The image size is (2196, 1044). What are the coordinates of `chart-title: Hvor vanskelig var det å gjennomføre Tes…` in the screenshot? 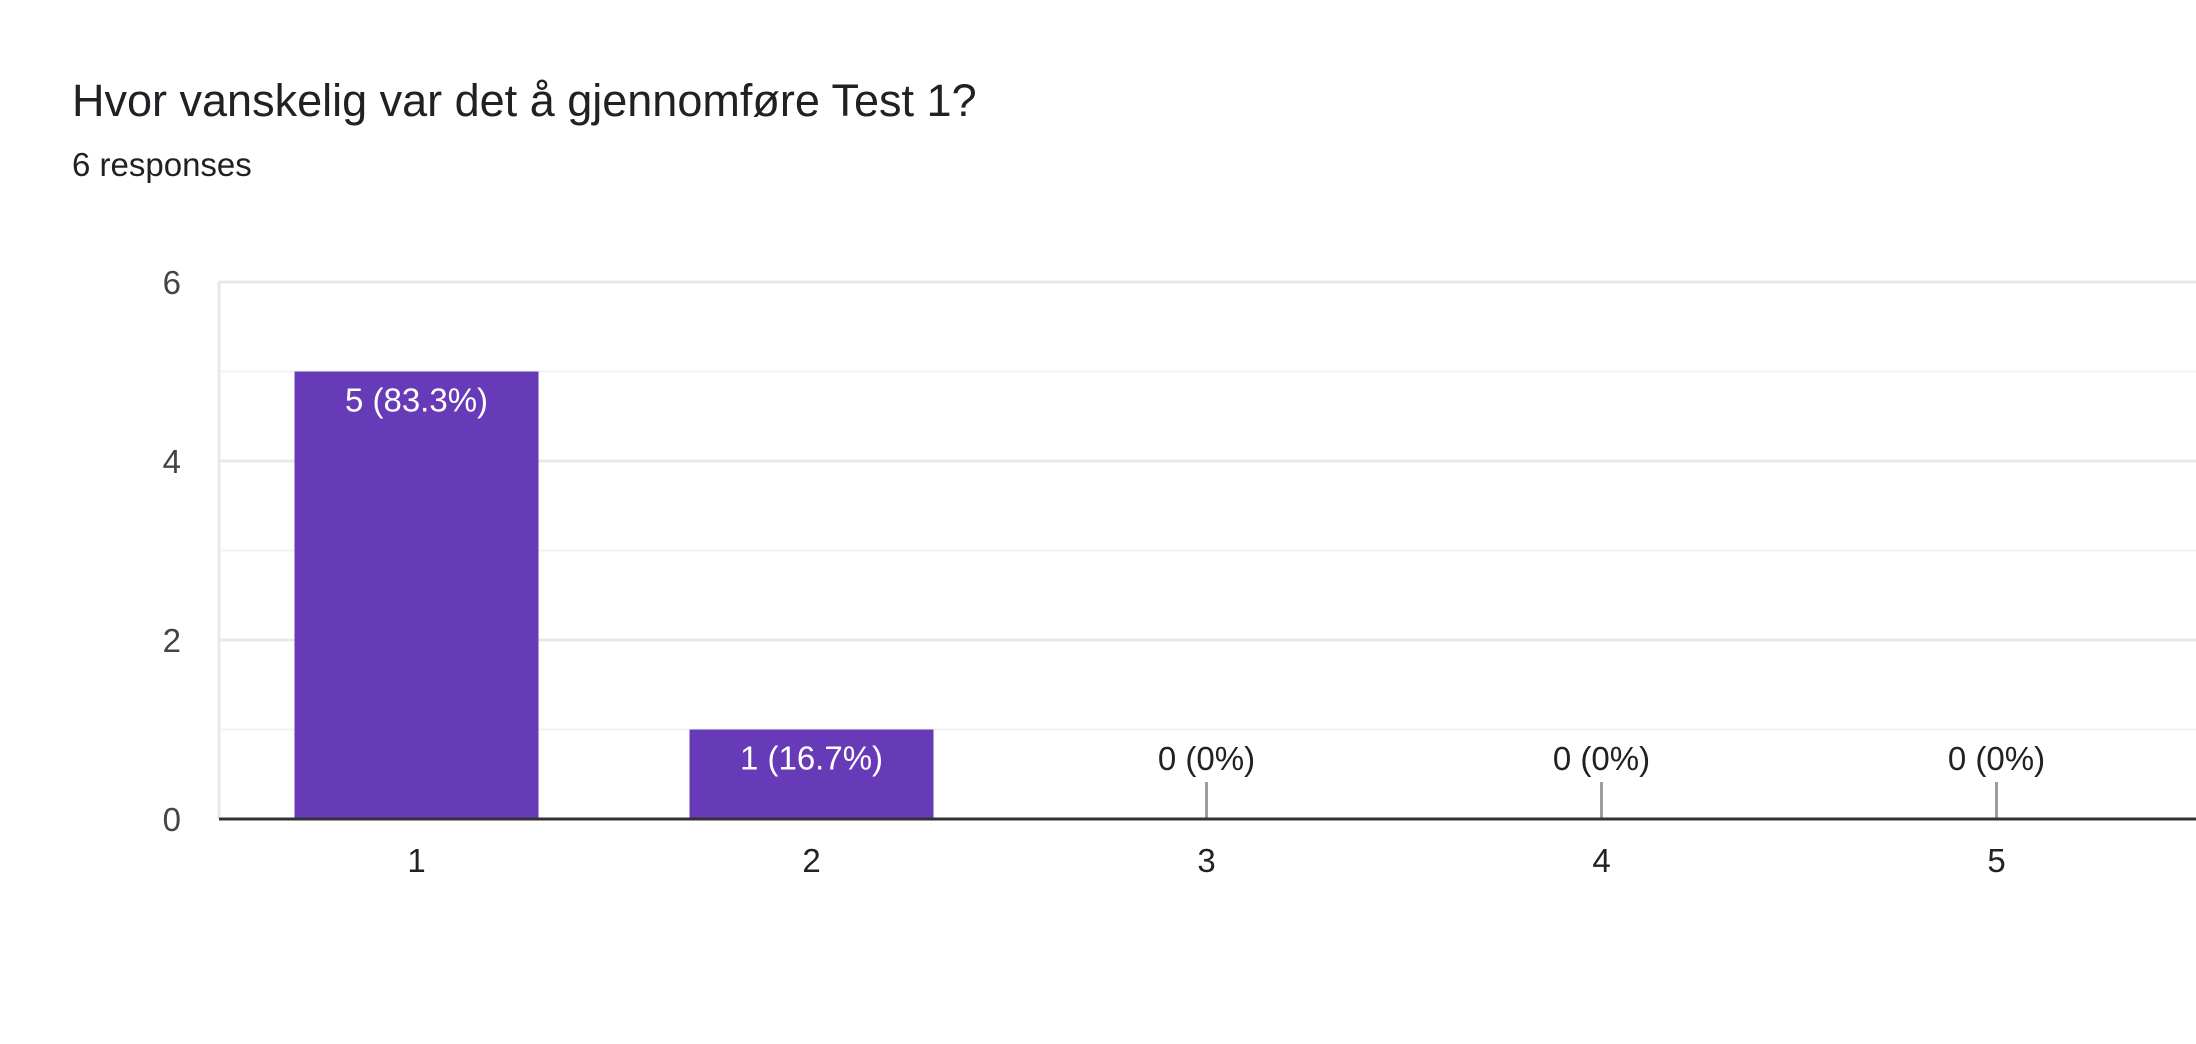 It's located at (524, 100).